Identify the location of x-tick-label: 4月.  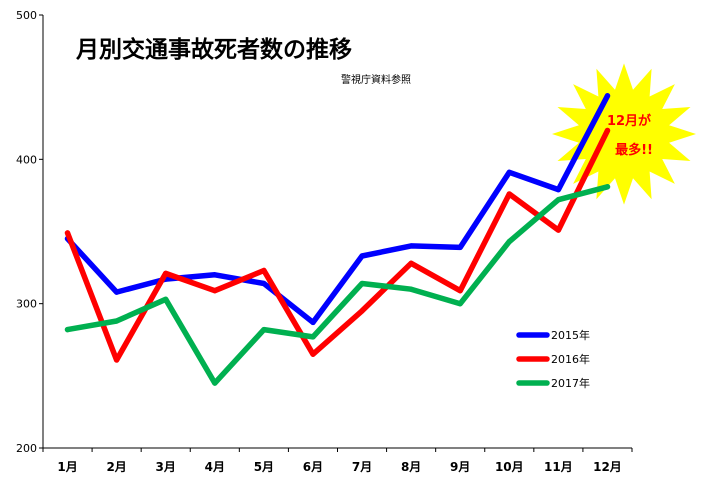
(215, 467).